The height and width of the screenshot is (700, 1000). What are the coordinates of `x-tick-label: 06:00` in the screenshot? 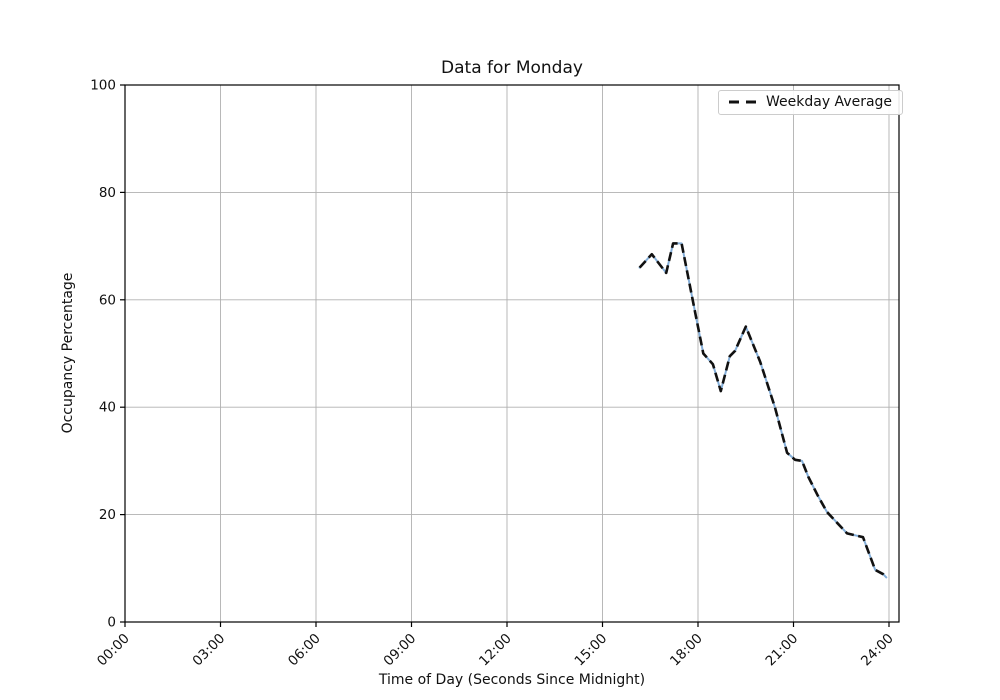 It's located at (304, 650).